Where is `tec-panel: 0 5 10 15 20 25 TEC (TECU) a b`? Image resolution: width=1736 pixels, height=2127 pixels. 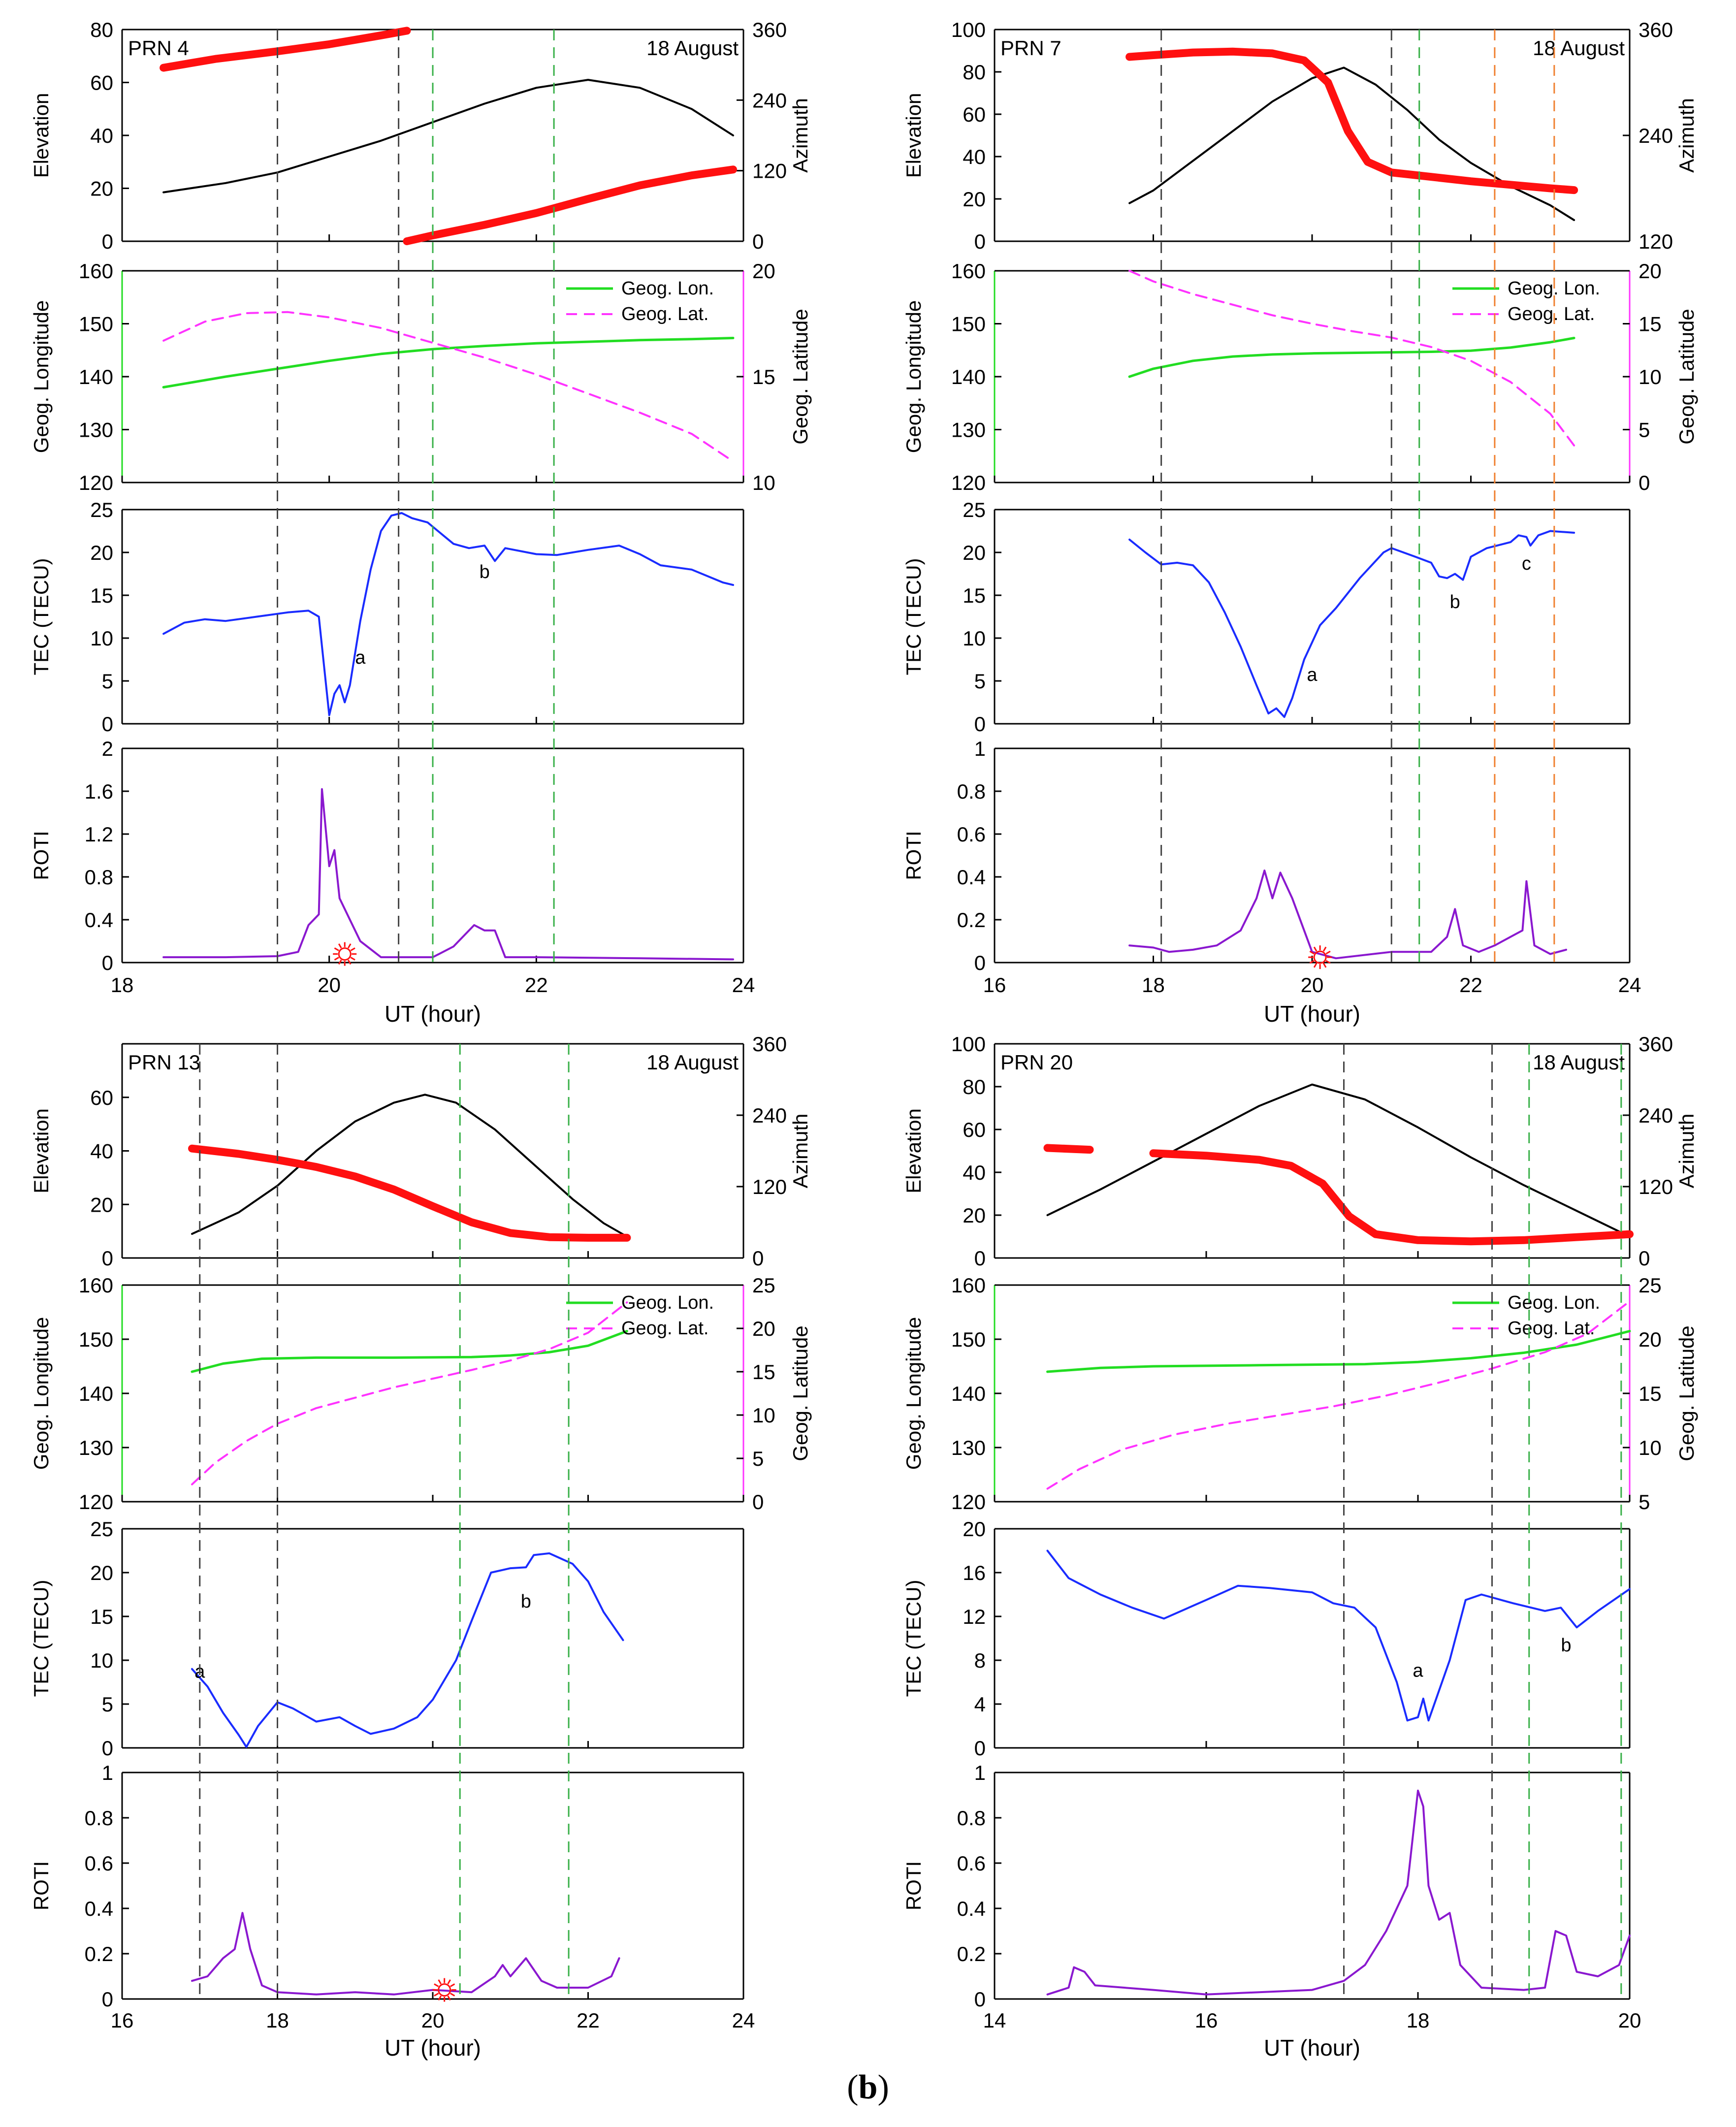 tec-panel: 0 5 10 15 20 25 TEC (TECU) a b is located at coordinates (387, 617).